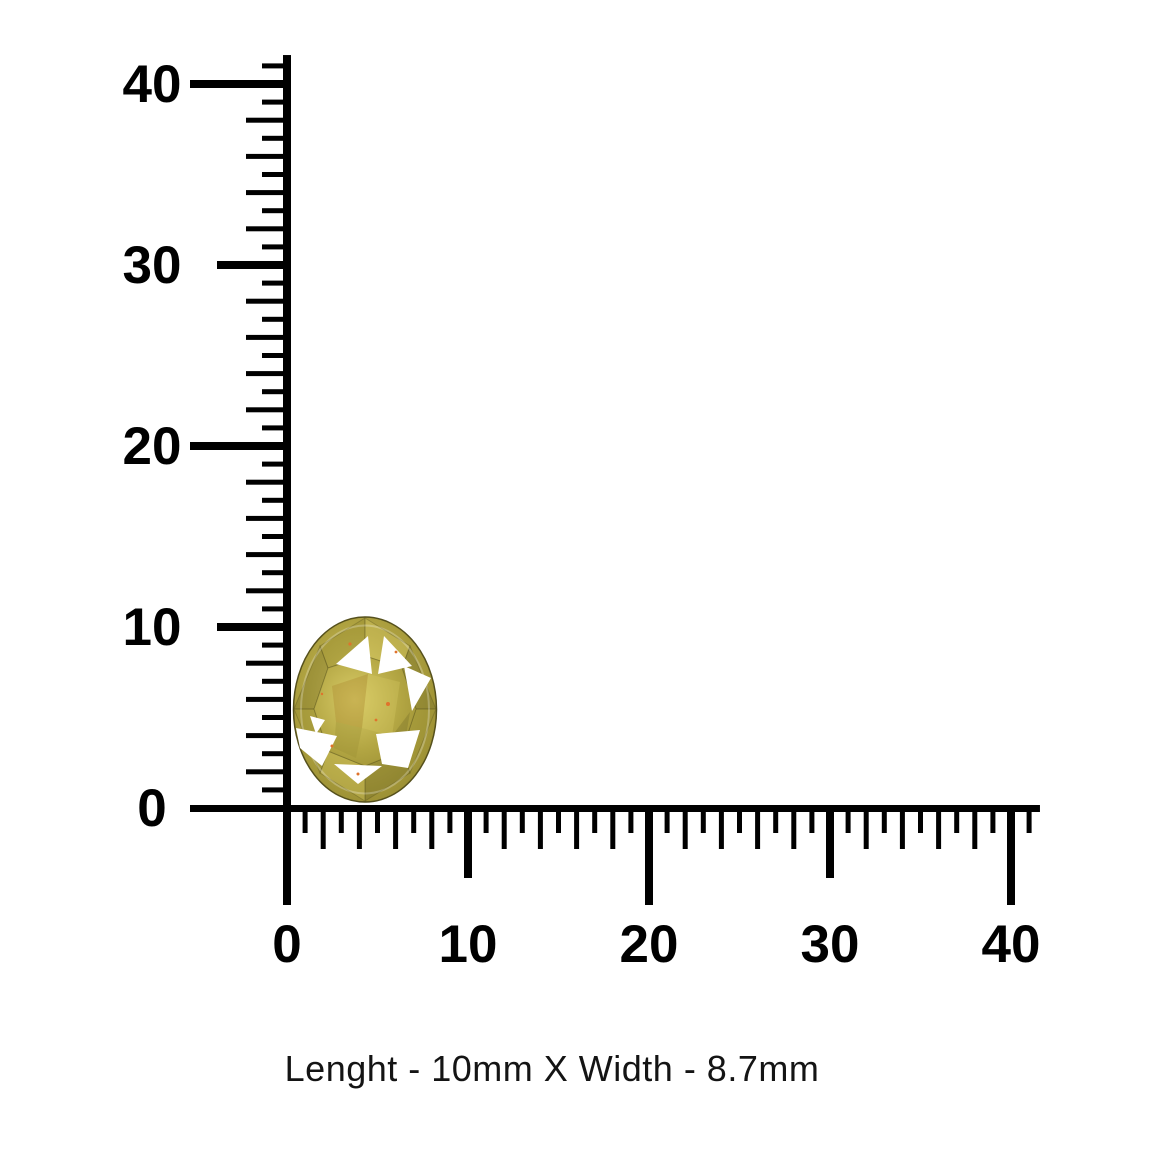 This screenshot has width=1152, height=1152. What do you see at coordinates (830, 944) in the screenshot?
I see `horizontal-axis-label: 30` at bounding box center [830, 944].